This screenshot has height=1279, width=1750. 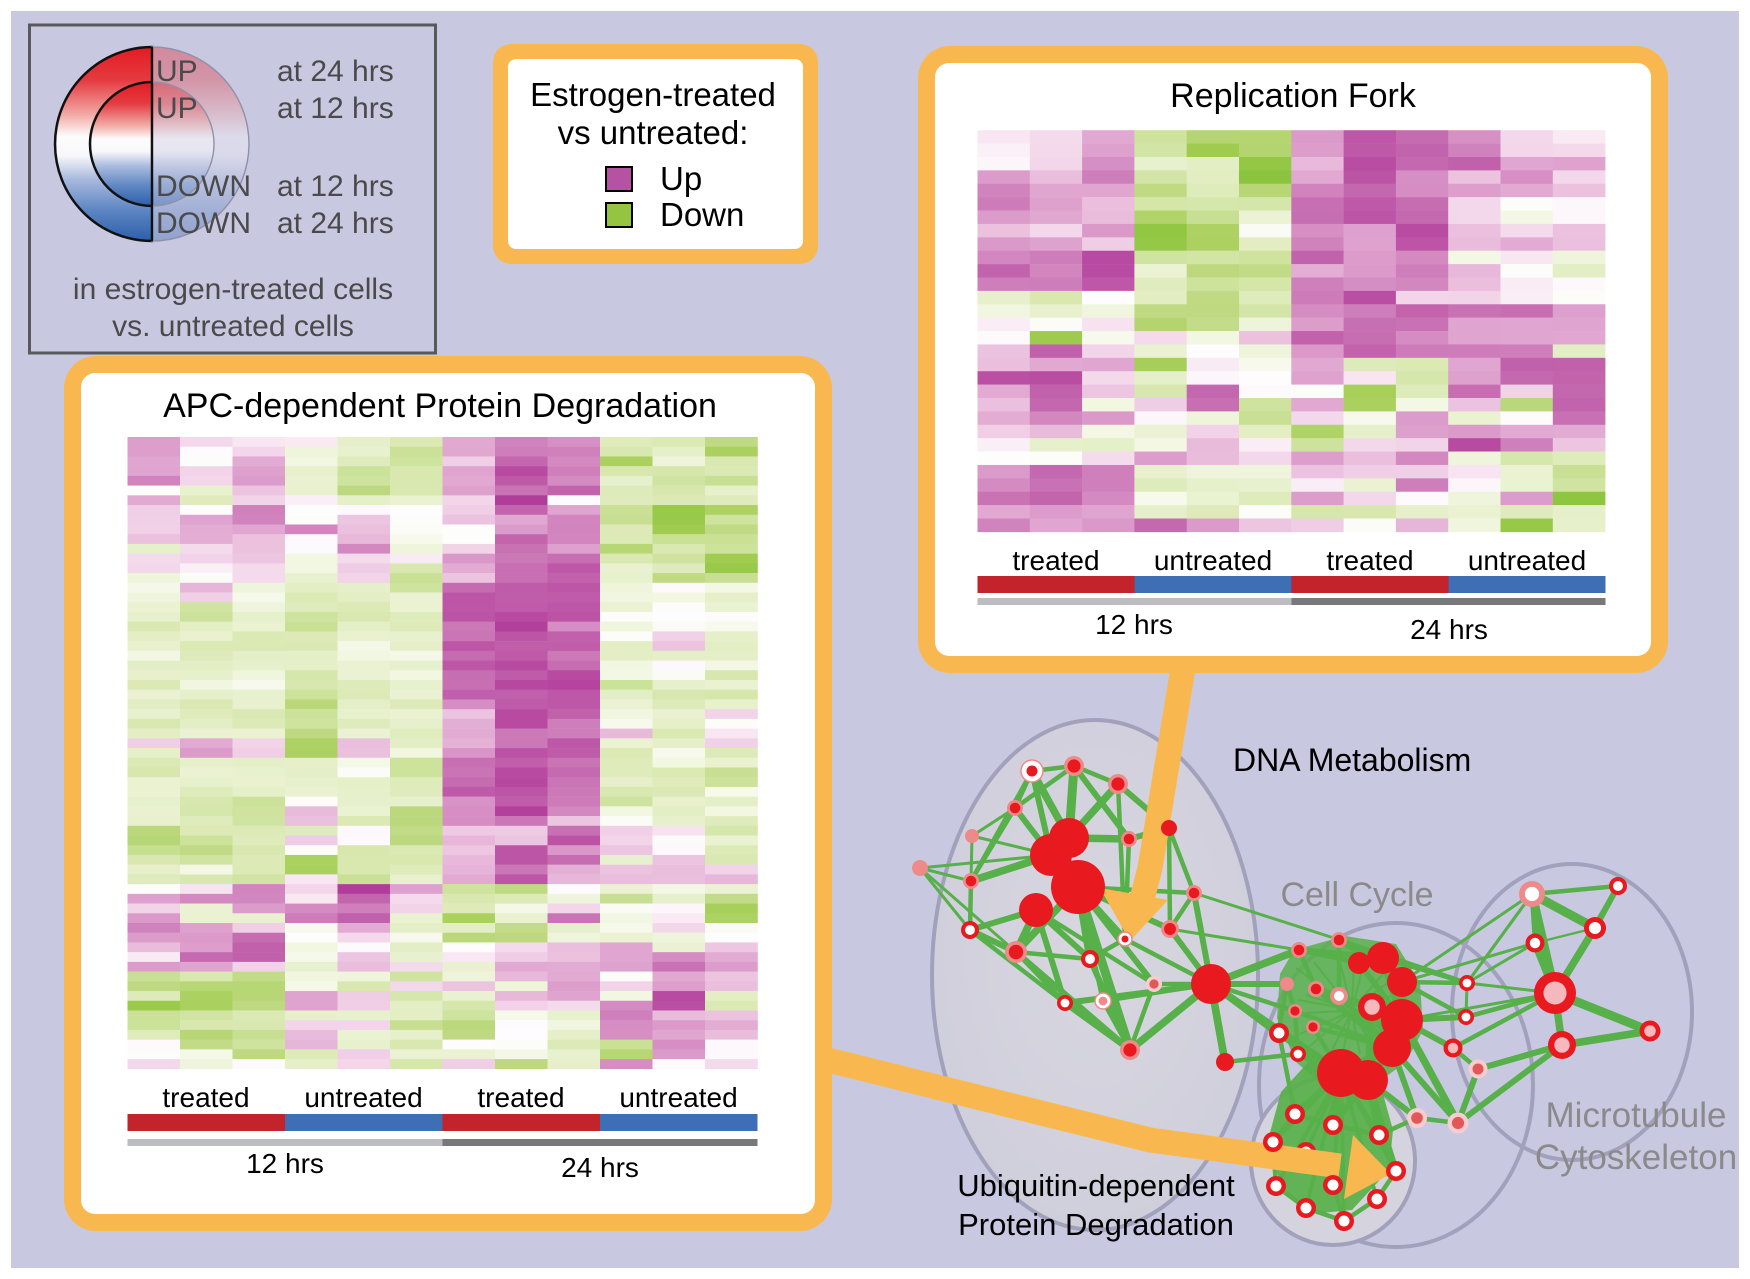 What do you see at coordinates (1352, 760) in the screenshot?
I see `svg-text: DNA Metabolism` at bounding box center [1352, 760].